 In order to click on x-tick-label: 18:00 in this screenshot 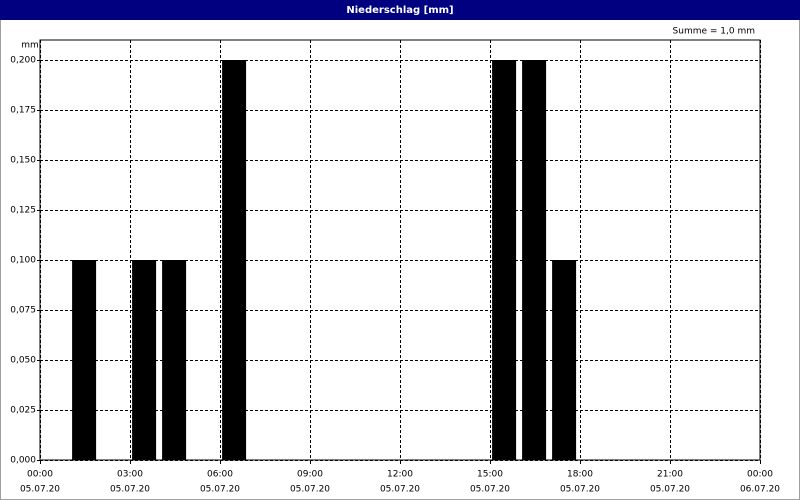, I will do `click(580, 475)`.